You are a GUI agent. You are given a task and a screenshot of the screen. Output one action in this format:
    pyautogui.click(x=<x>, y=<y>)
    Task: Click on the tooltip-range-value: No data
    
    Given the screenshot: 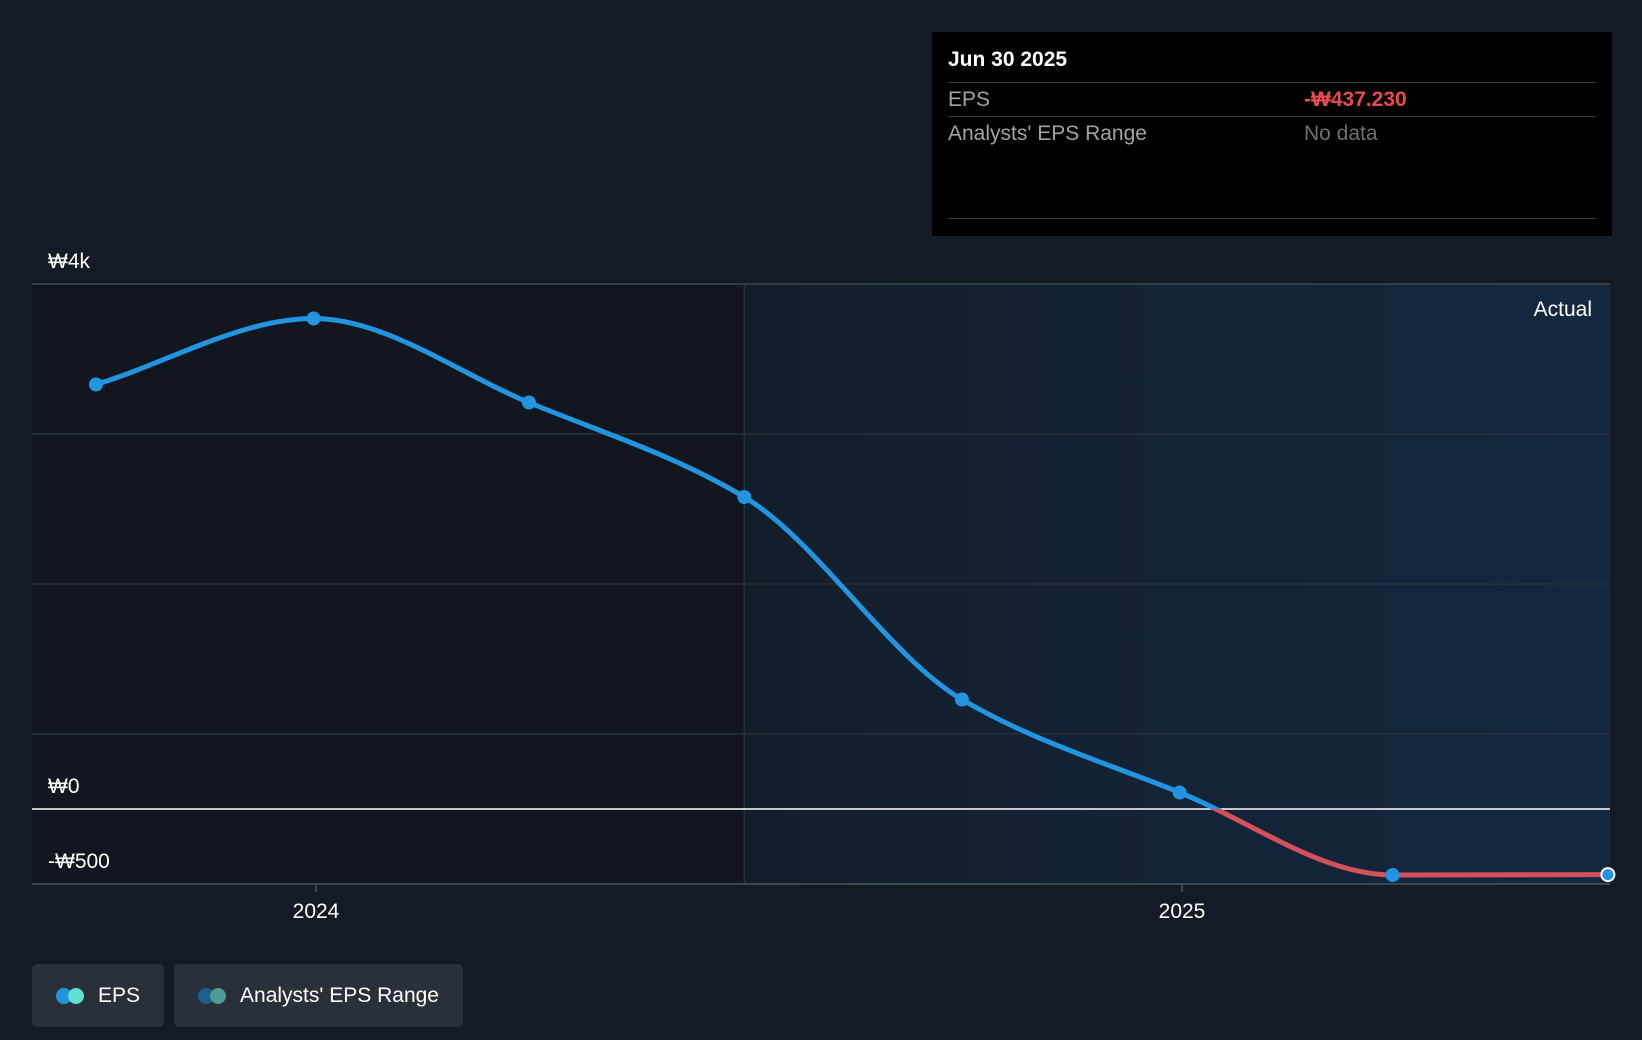 What is the action you would take?
    pyautogui.click(x=1341, y=133)
    